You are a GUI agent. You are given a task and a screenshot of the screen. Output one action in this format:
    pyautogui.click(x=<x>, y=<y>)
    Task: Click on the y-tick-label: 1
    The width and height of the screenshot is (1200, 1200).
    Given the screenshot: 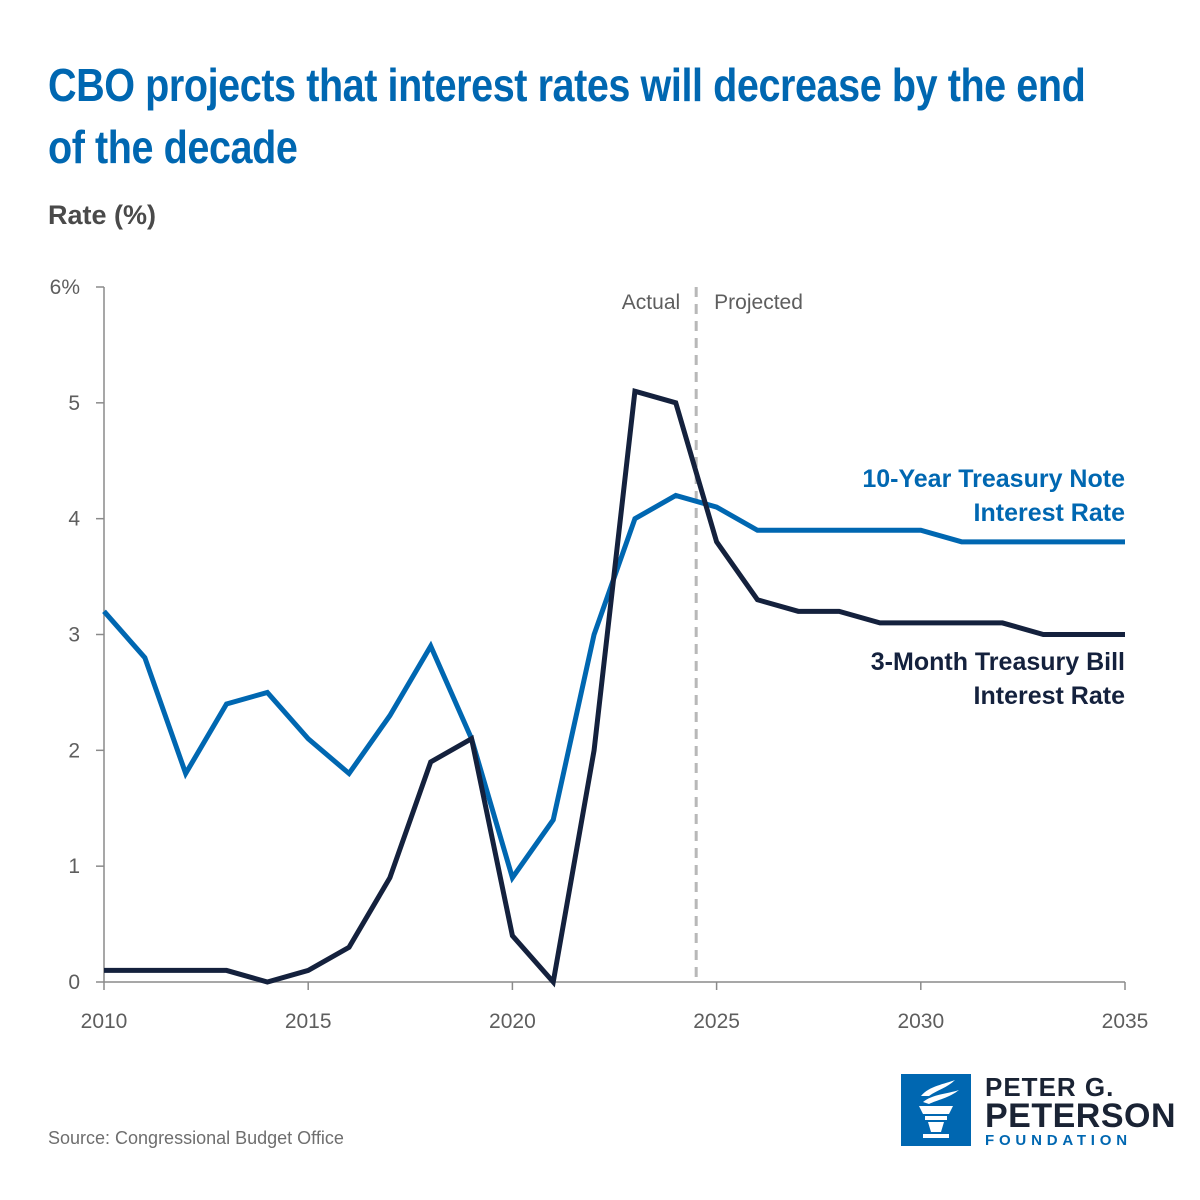 What is the action you would take?
    pyautogui.click(x=74, y=866)
    